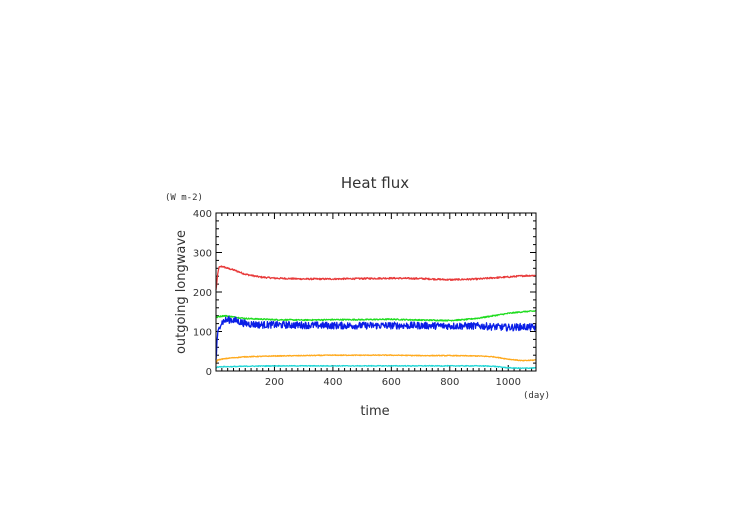 Image resolution: width=752 pixels, height=532 pixels. What do you see at coordinates (202, 293) in the screenshot?
I see `y-tick-label: 200` at bounding box center [202, 293].